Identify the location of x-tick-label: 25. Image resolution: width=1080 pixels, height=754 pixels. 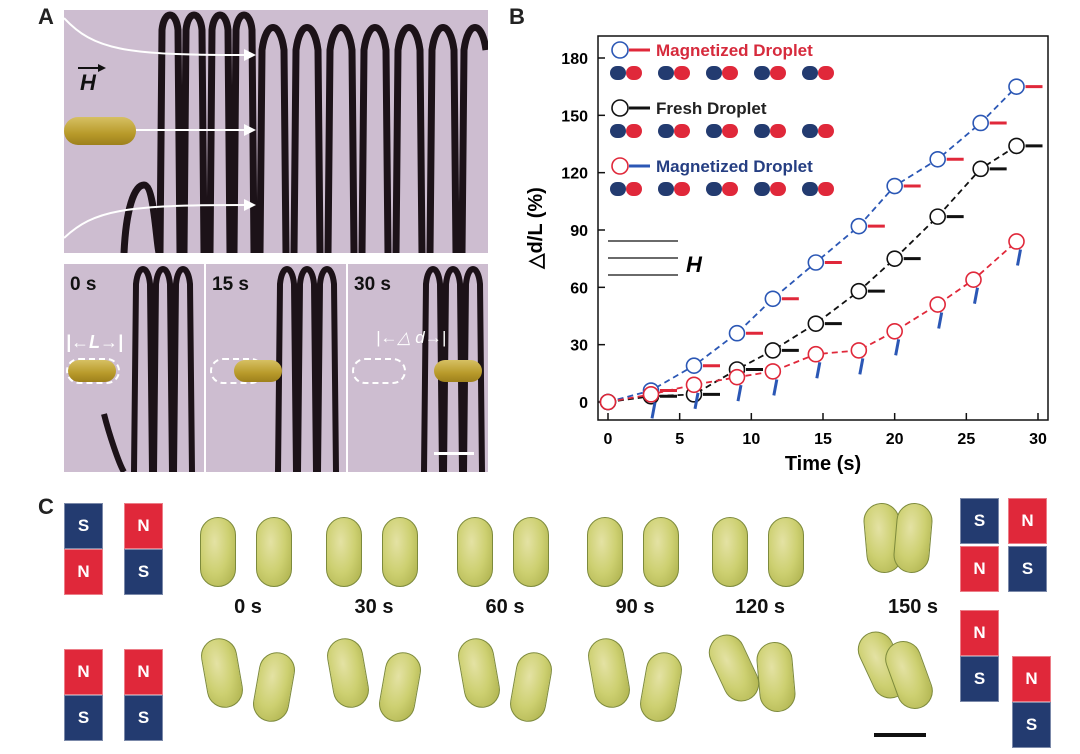
(966, 439).